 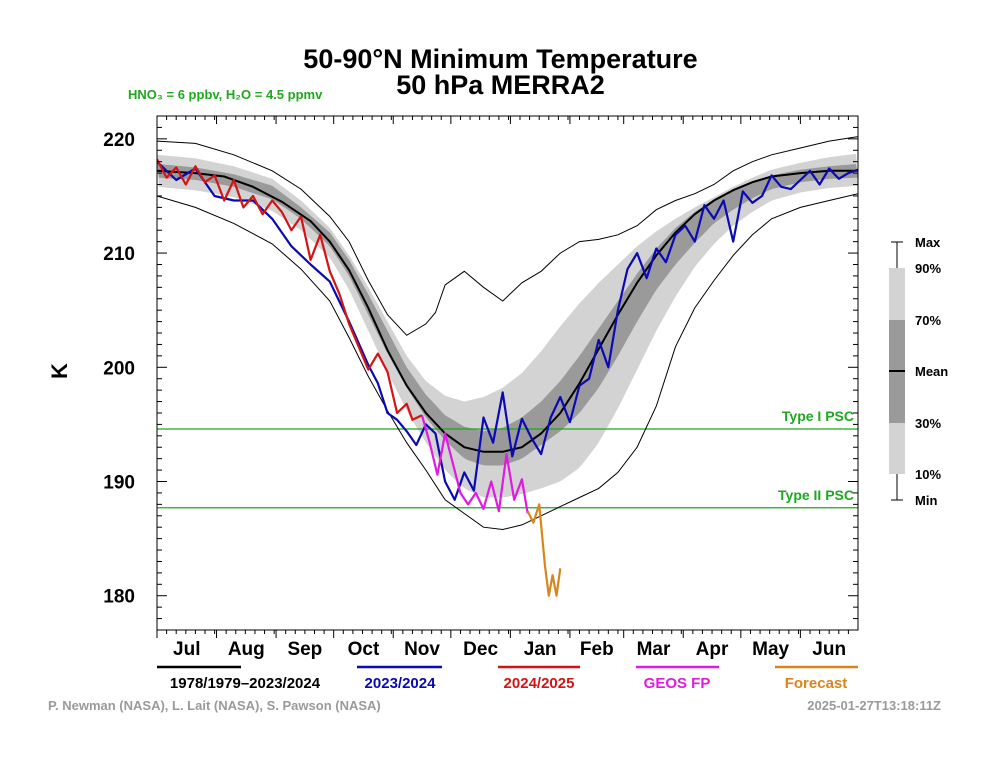 What do you see at coordinates (597, 649) in the screenshot?
I see `x-month-label: Feb` at bounding box center [597, 649].